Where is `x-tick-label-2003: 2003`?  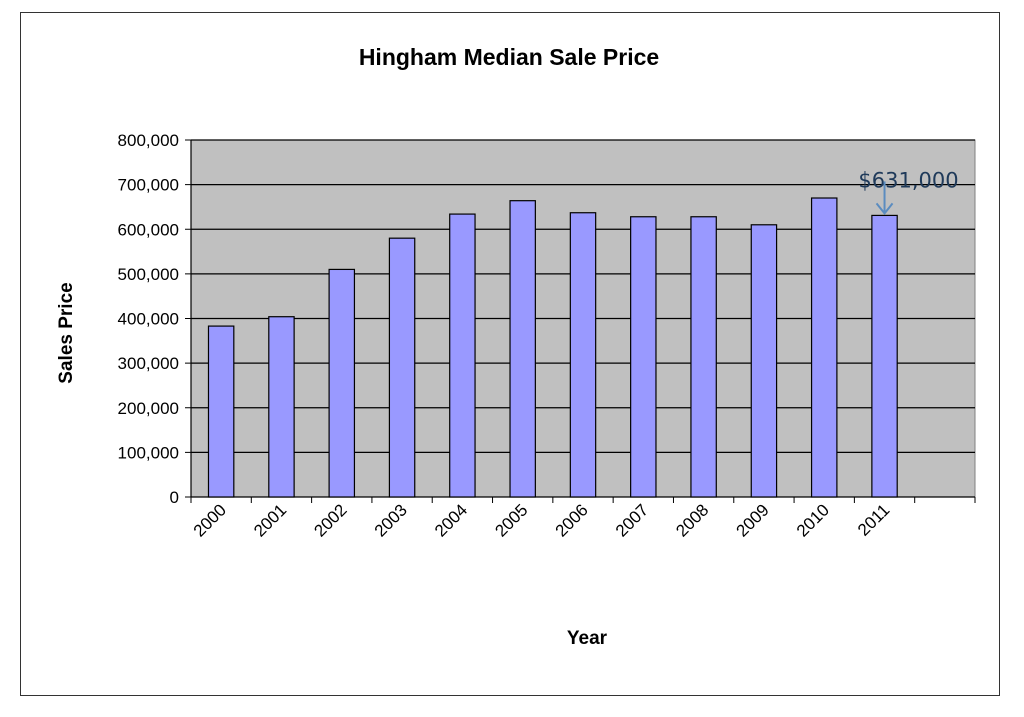 x-tick-label-2003: 2003 is located at coordinates (391, 520).